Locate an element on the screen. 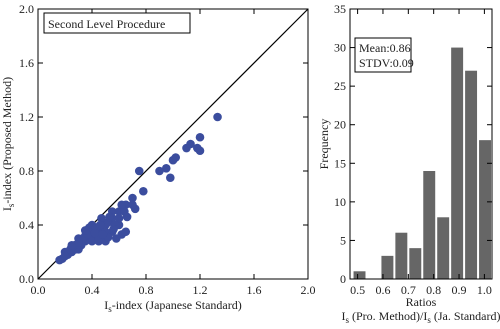  x-tick-label: 0.7 is located at coordinates (408, 290).